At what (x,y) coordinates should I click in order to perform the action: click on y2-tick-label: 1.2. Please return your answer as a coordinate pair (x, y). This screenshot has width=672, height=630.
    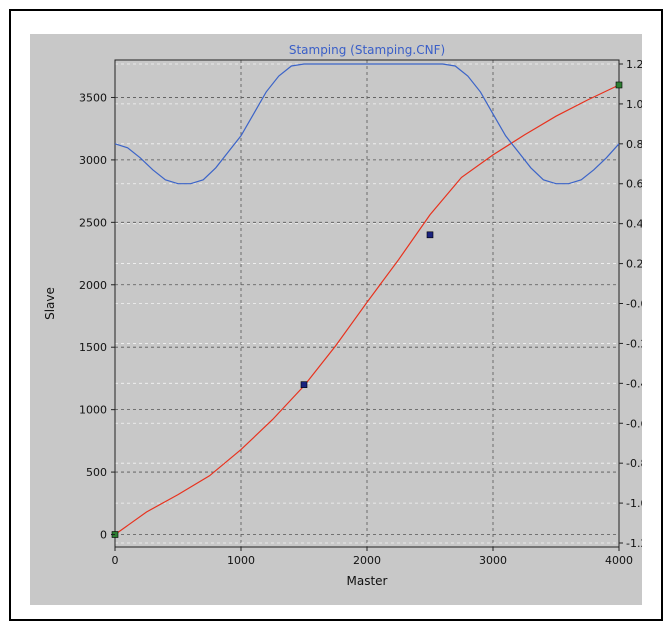
    Looking at the image, I should click on (634, 64).